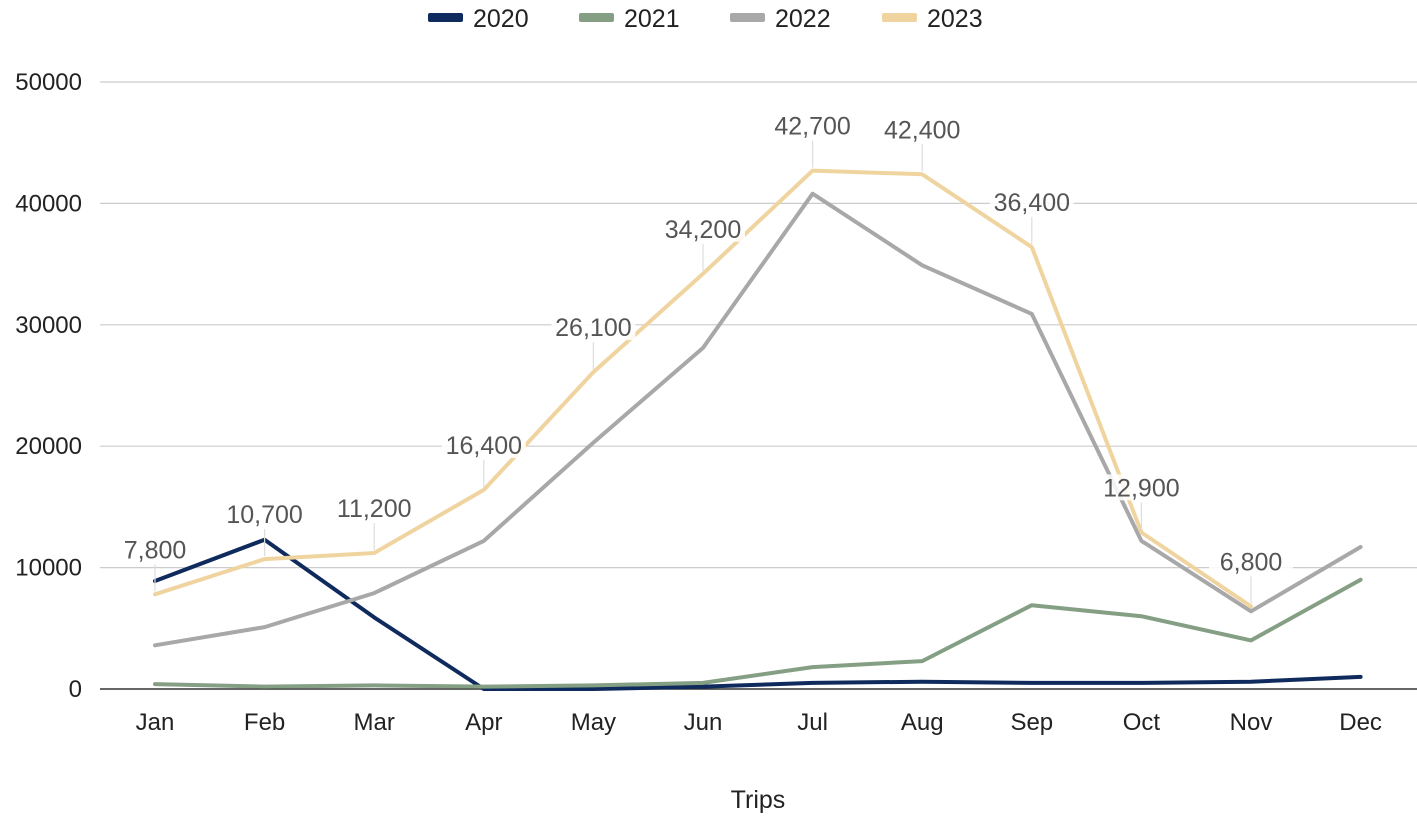 This screenshot has height=818, width=1417. What do you see at coordinates (155, 722) in the screenshot?
I see `x-tick-label: Jan` at bounding box center [155, 722].